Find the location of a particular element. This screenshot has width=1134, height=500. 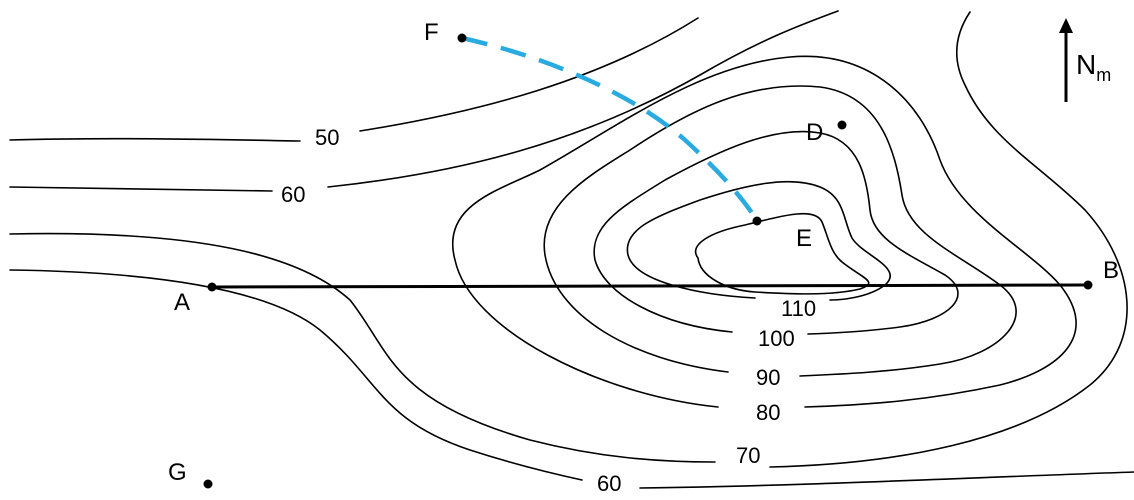

point-a-marker is located at coordinates (212, 287).